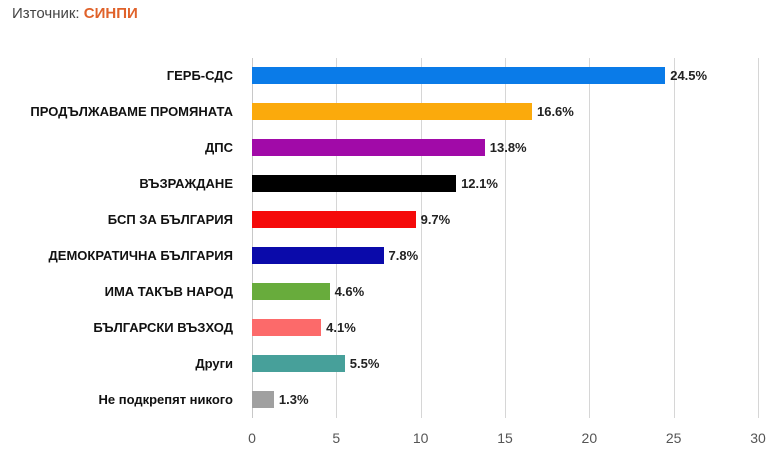  I want to click on x-tick-label: 0, so click(252, 438).